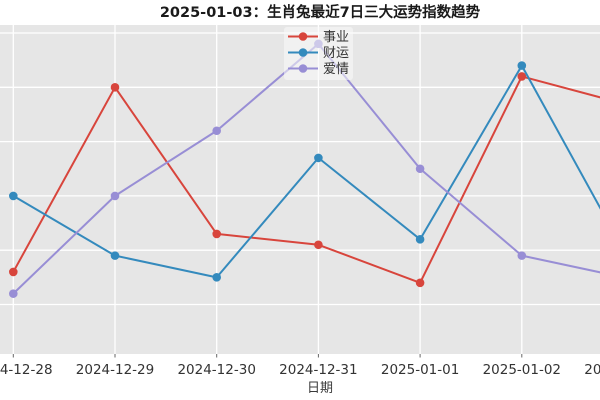 The height and width of the screenshot is (400, 600). Describe the element at coordinates (336, 53) in the screenshot. I see `legend-label-wealth: 财运` at that location.